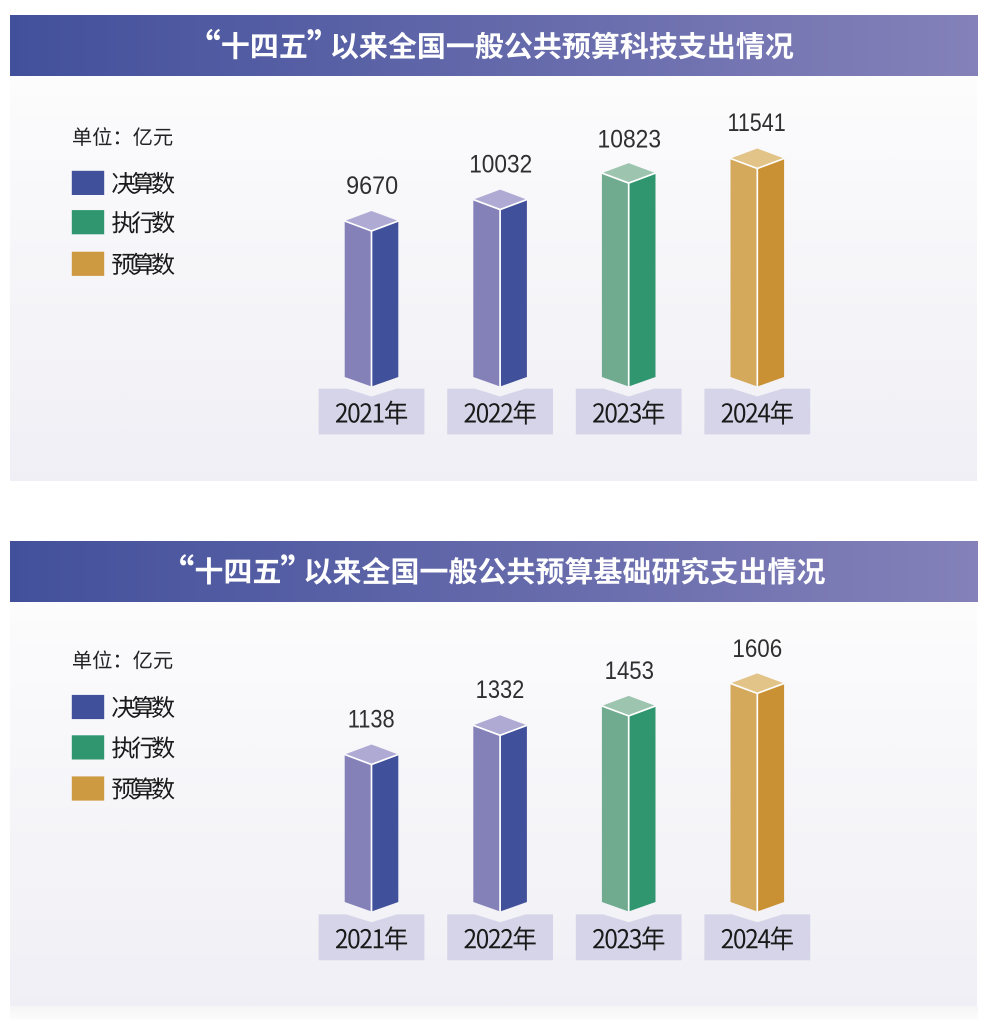  I want to click on svg-text: 1606, so click(757, 649).